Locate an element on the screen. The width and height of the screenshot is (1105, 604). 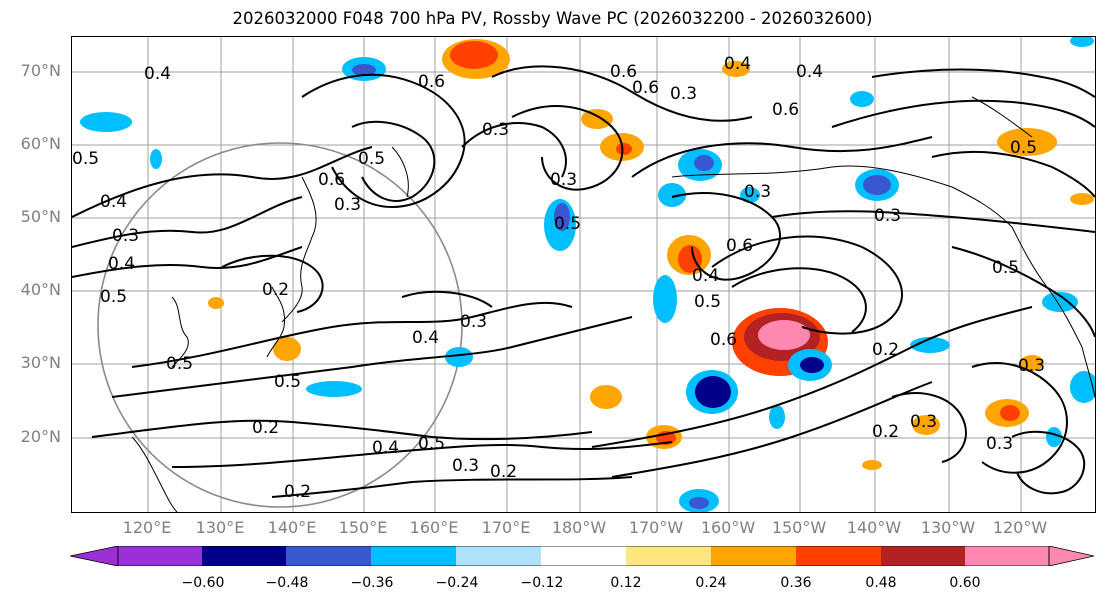
colorbar-arrow-left is located at coordinates (94, 556).